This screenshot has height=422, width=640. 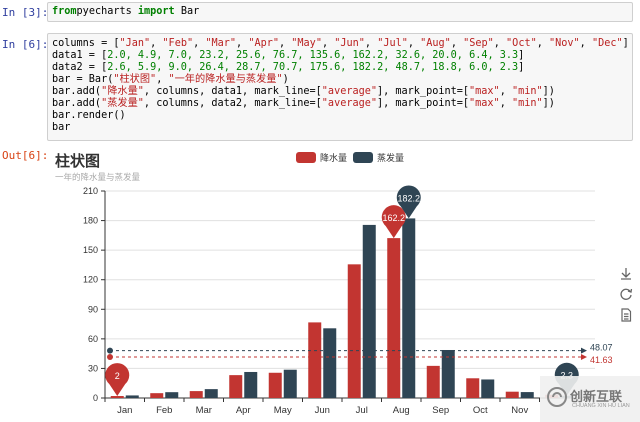 What do you see at coordinates (607, 43) in the screenshot?
I see `code-token: "Dec"` at bounding box center [607, 43].